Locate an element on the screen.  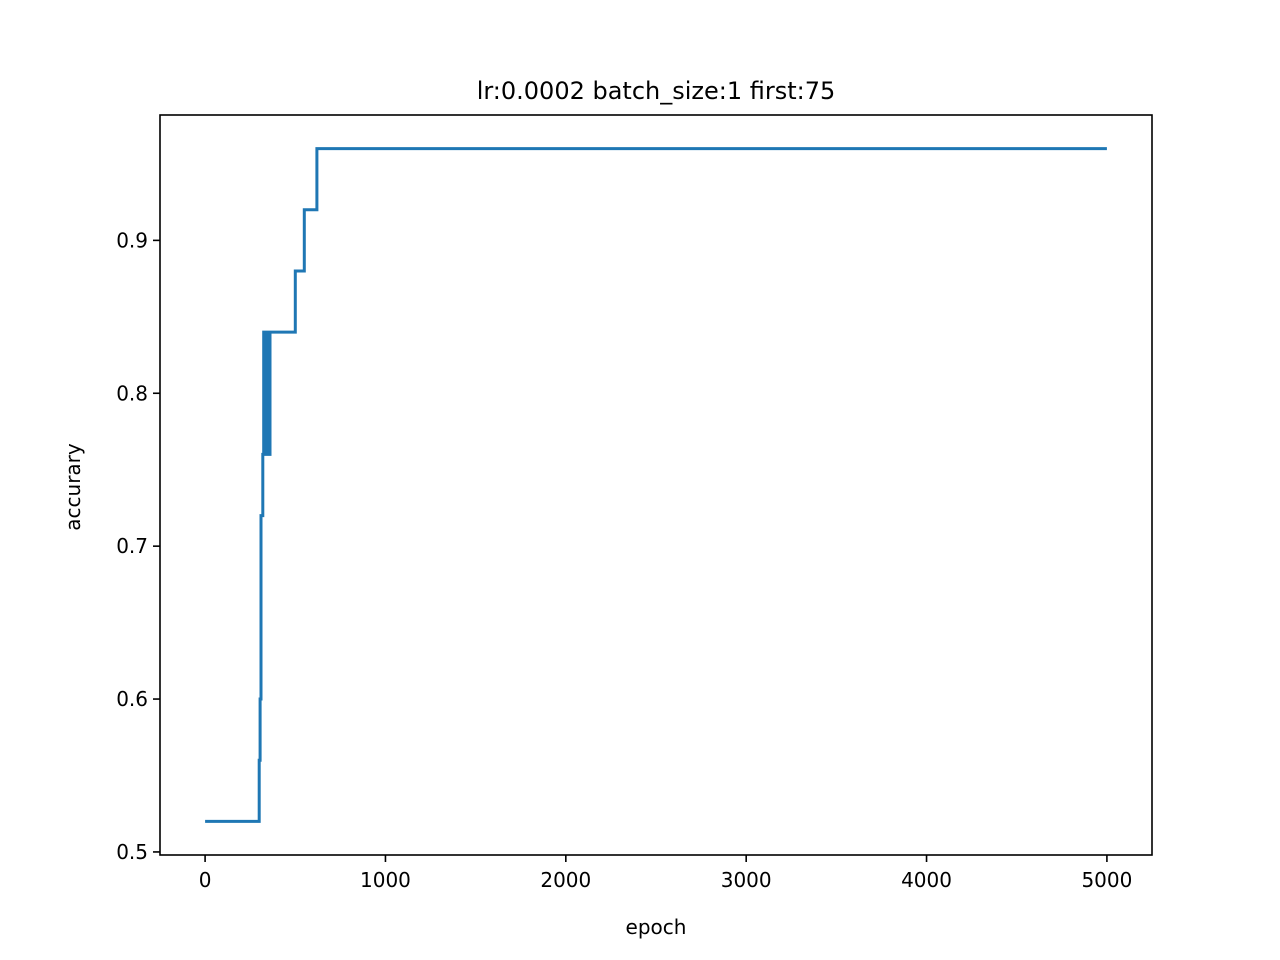
y-tick-label: 0.5 is located at coordinates (132, 852).